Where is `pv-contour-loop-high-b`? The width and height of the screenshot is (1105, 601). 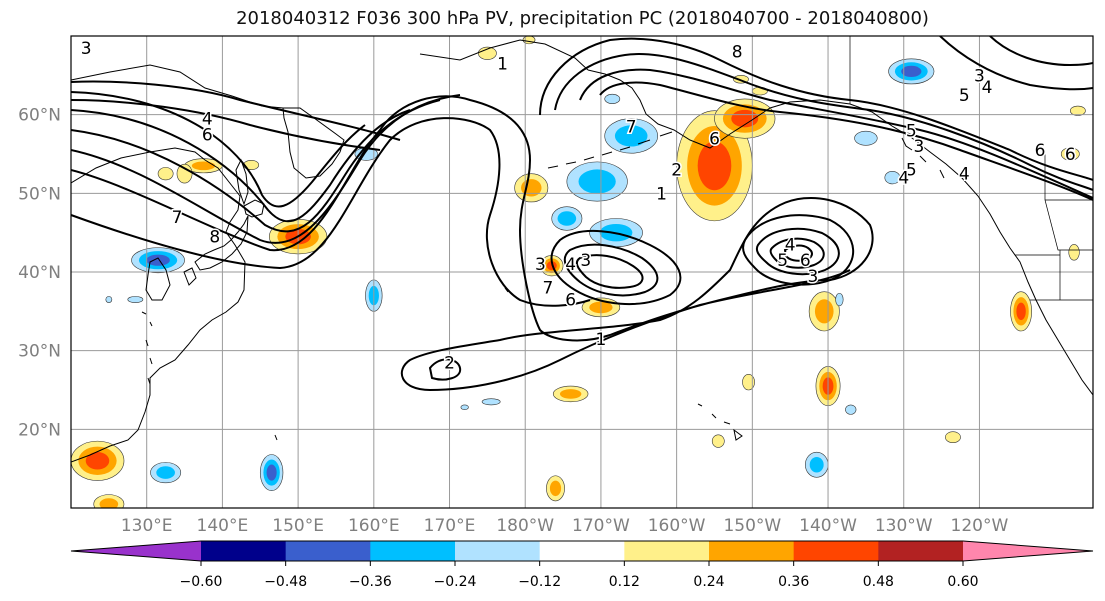 pv-contour-loop-high-b is located at coordinates (611, 270).